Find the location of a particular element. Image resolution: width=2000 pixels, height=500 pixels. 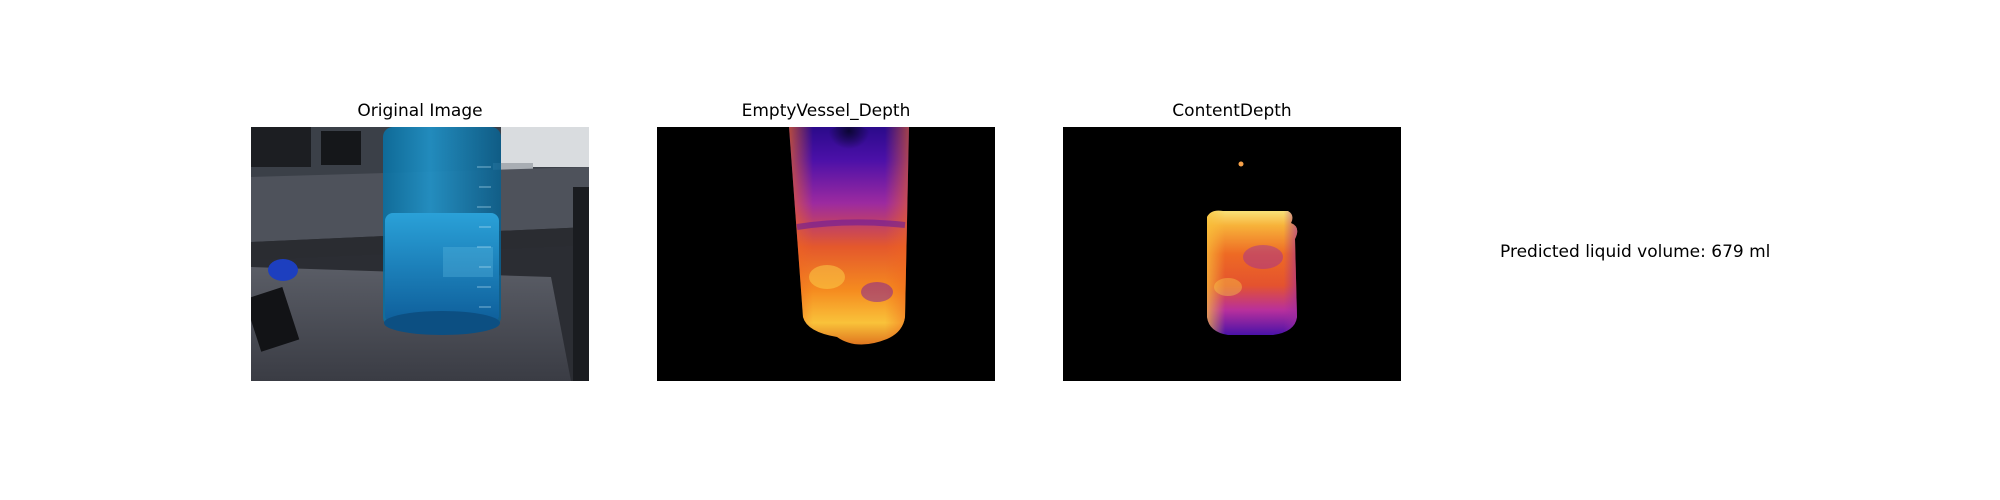

panel-title-empty-vessel-depth: EmptyVessel_Depth is located at coordinates (826, 111).